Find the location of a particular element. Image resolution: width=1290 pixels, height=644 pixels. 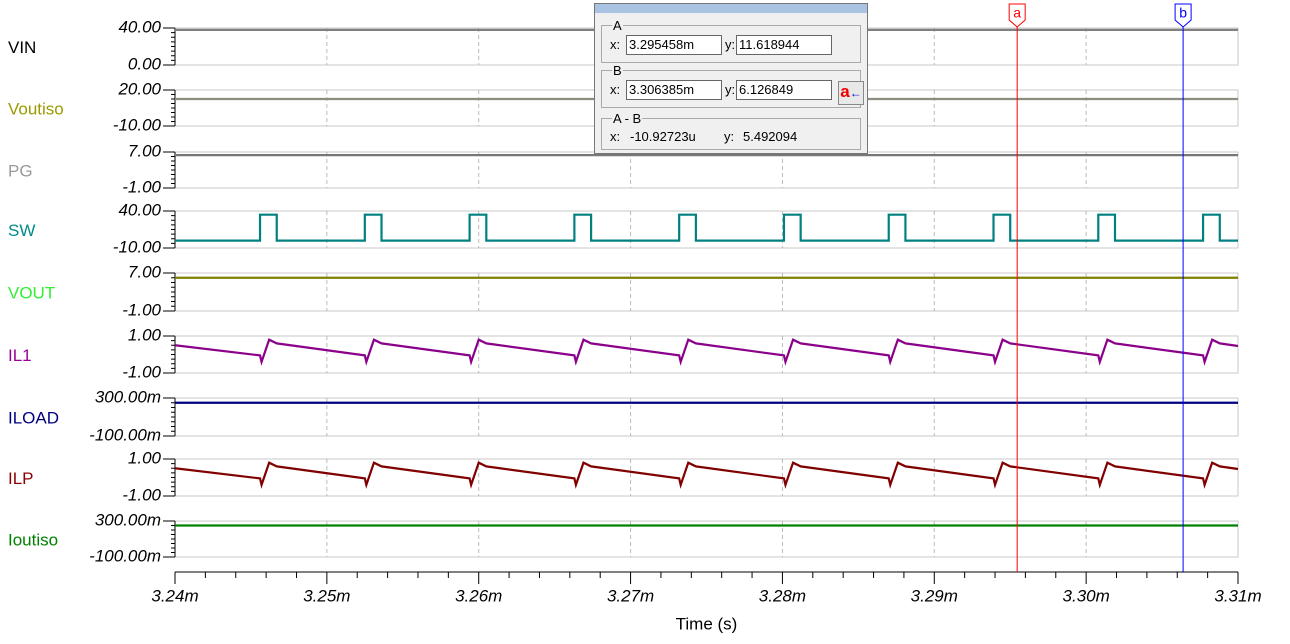

series-label: ILP is located at coordinates (21, 478).